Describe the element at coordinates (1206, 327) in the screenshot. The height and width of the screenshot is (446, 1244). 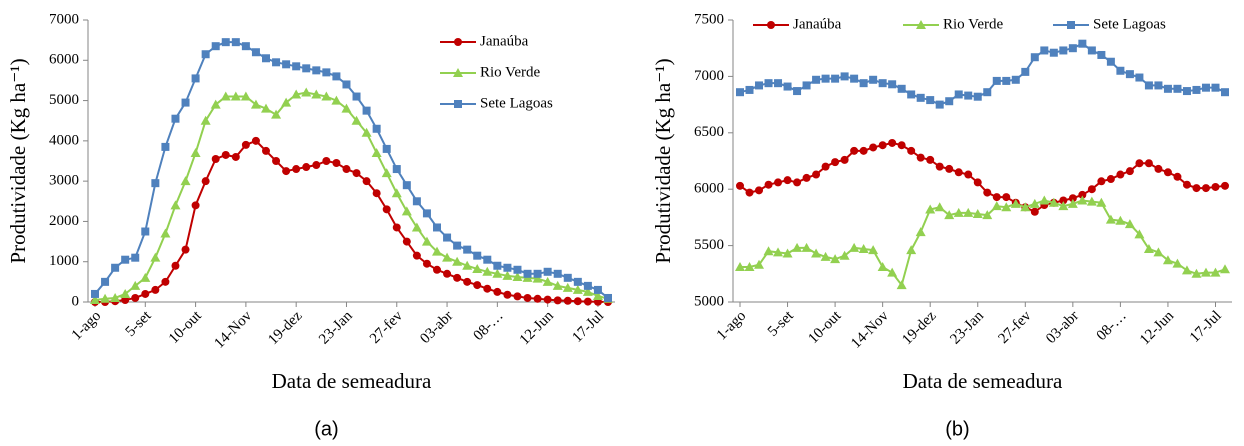
I see `x-tick-label: 17-Jul` at that location.